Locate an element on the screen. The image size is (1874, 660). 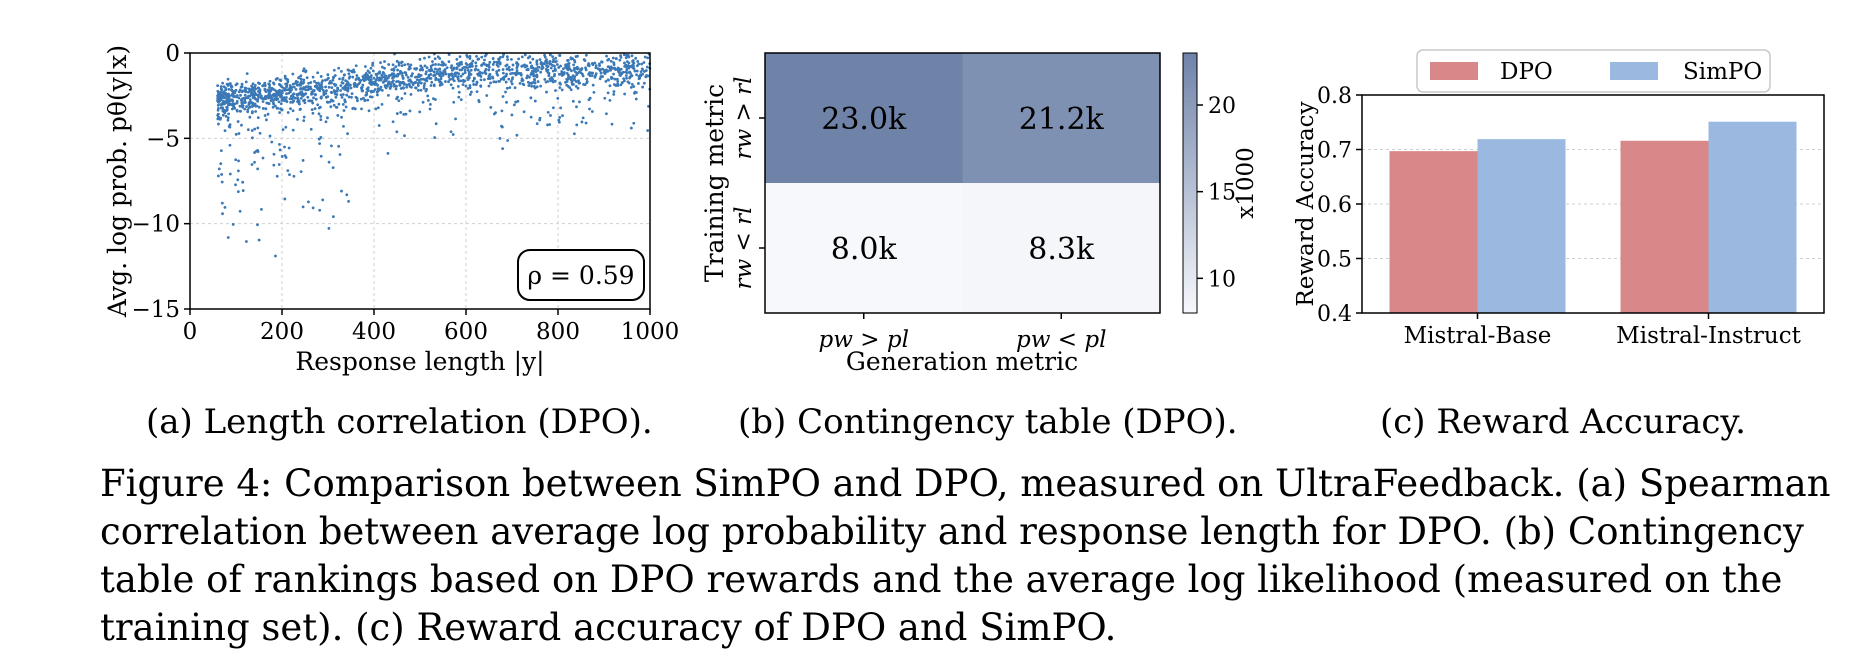
x-category-c: Mistral-Instruct is located at coordinates (1708, 336).